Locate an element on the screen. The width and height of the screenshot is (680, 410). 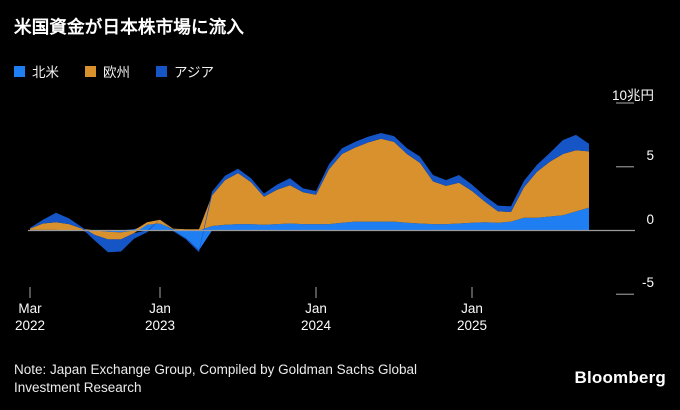
y-axis-label: 5 is located at coordinates (650, 155).